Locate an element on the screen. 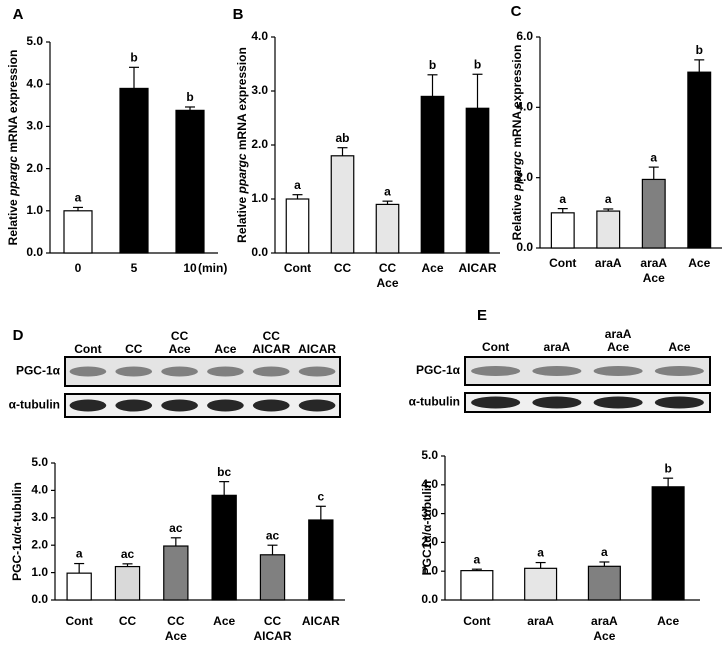 The width and height of the screenshot is (728, 650). y-axis-label-part: ppargc is located at coordinates (517, 171).